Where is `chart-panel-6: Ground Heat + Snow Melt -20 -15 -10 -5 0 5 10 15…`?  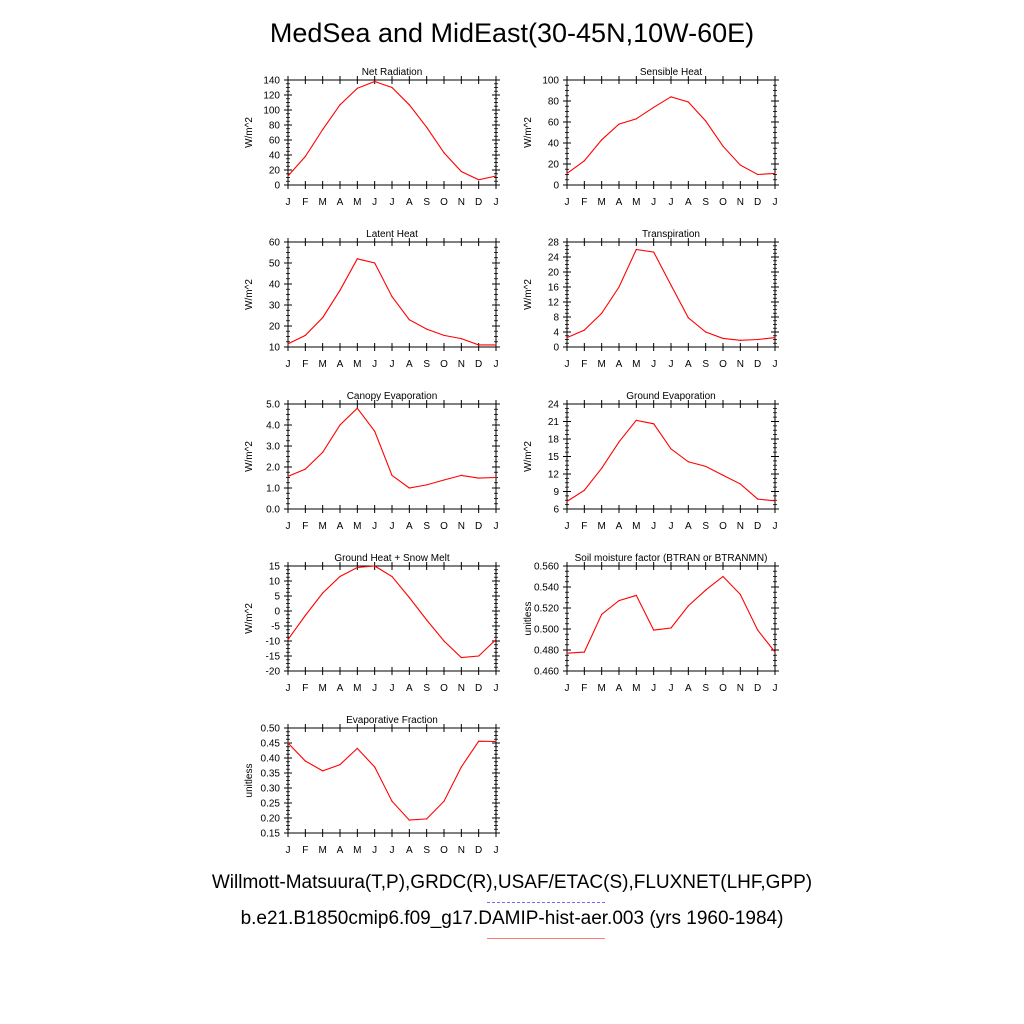
chart-panel-6: Ground Heat + Snow Melt -20 -15 -10 -5 0 5 10 15… is located at coordinates (372, 623).